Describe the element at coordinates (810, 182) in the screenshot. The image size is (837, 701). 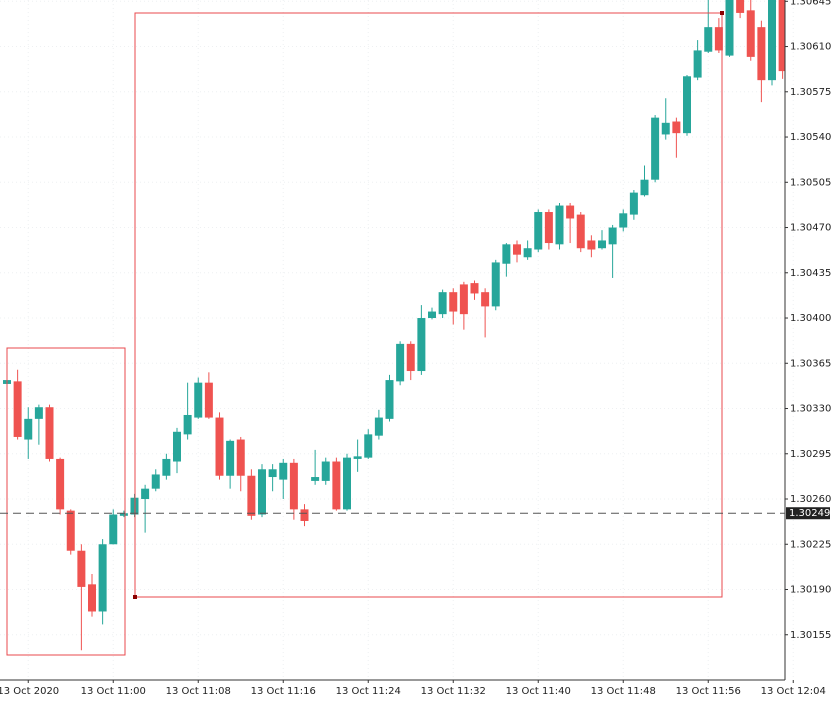
I see `y-tick-label: 1.30505` at that location.